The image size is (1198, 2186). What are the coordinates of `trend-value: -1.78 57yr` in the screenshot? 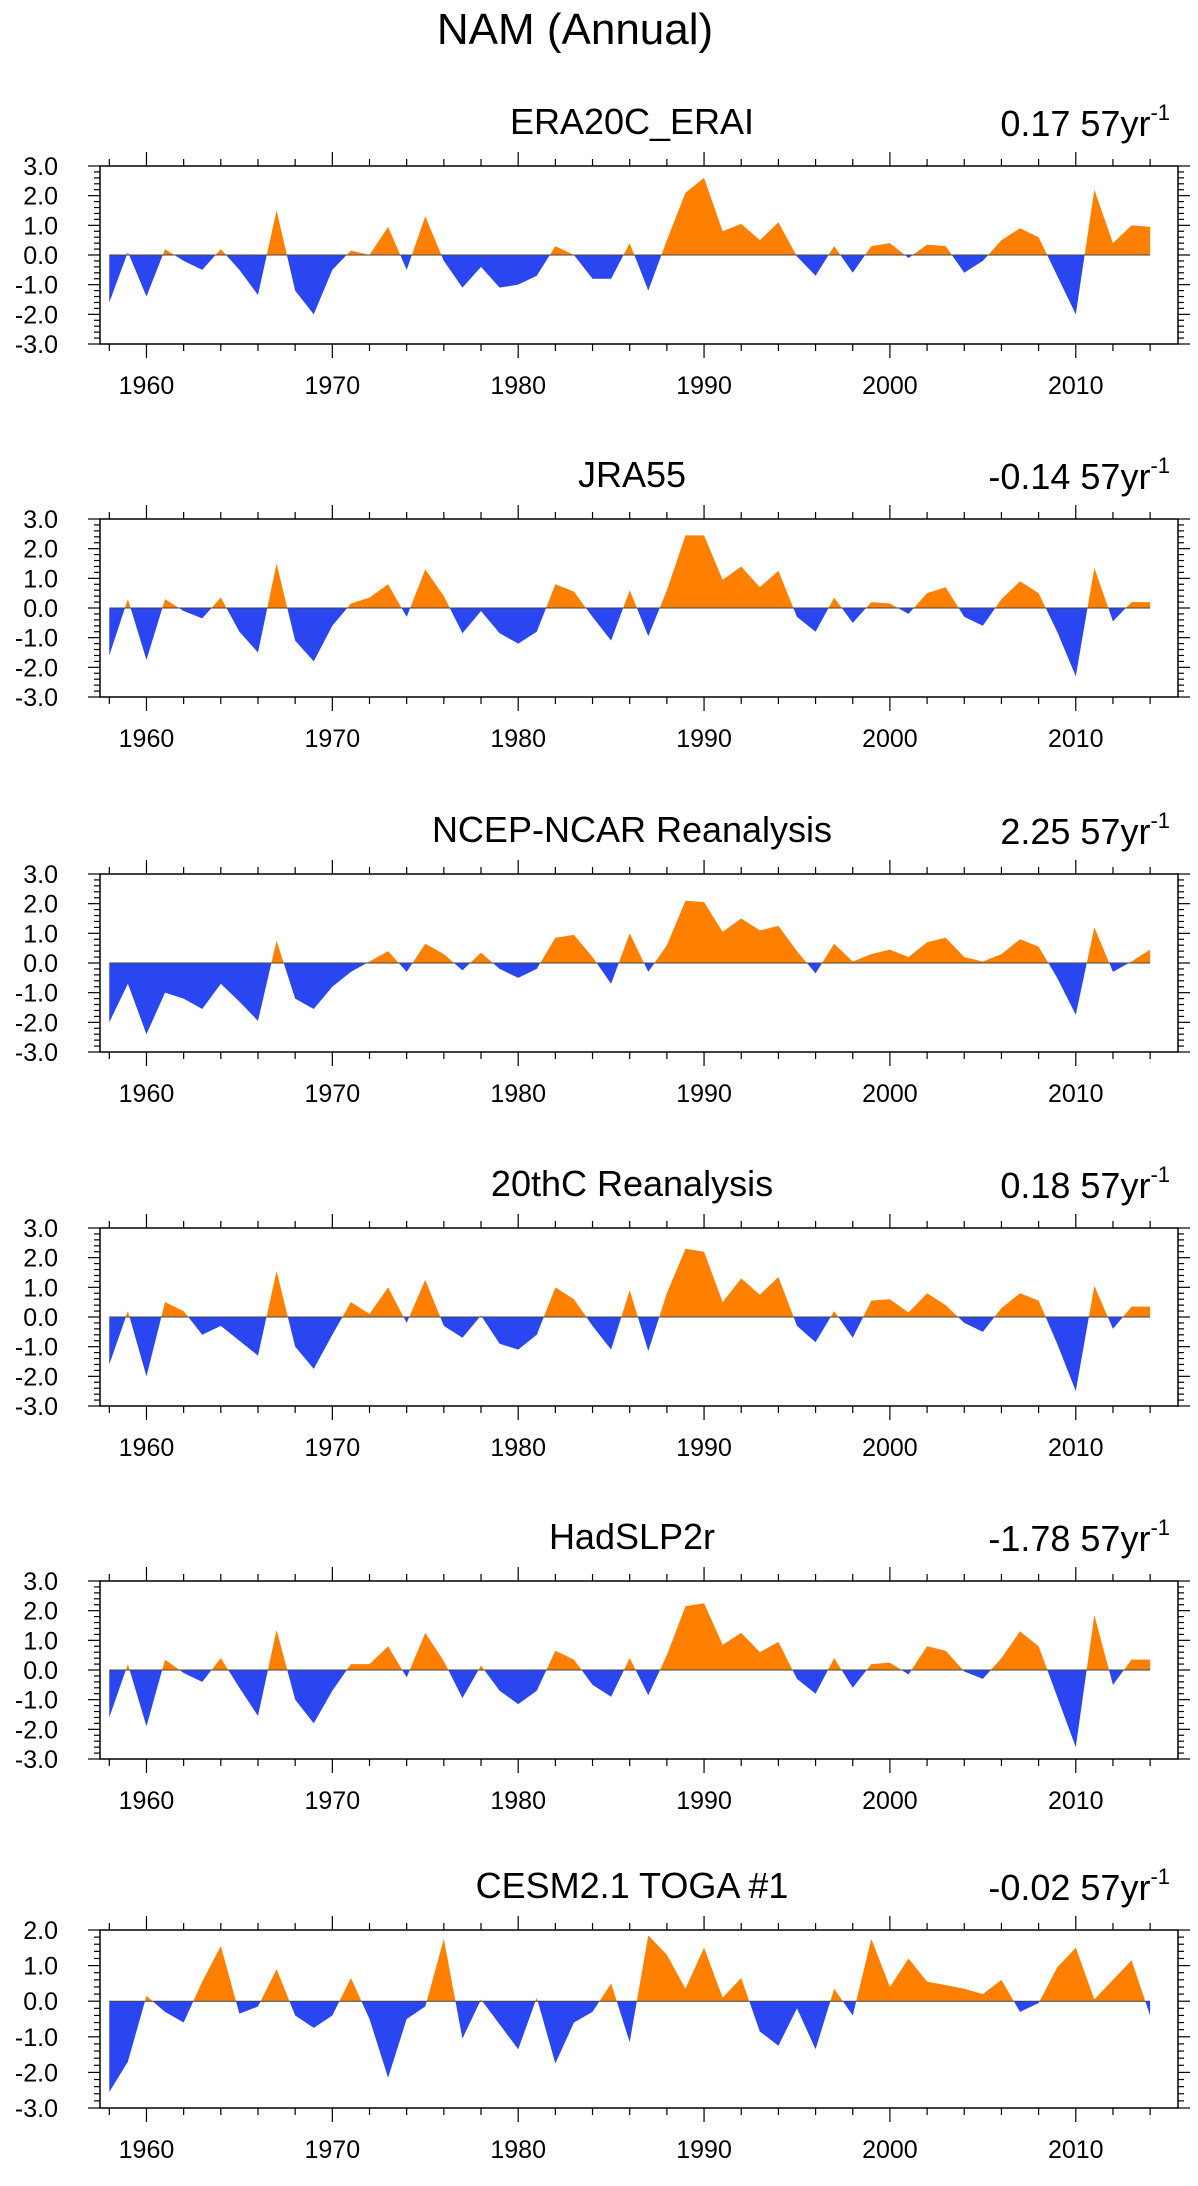 It's located at (1069, 1538).